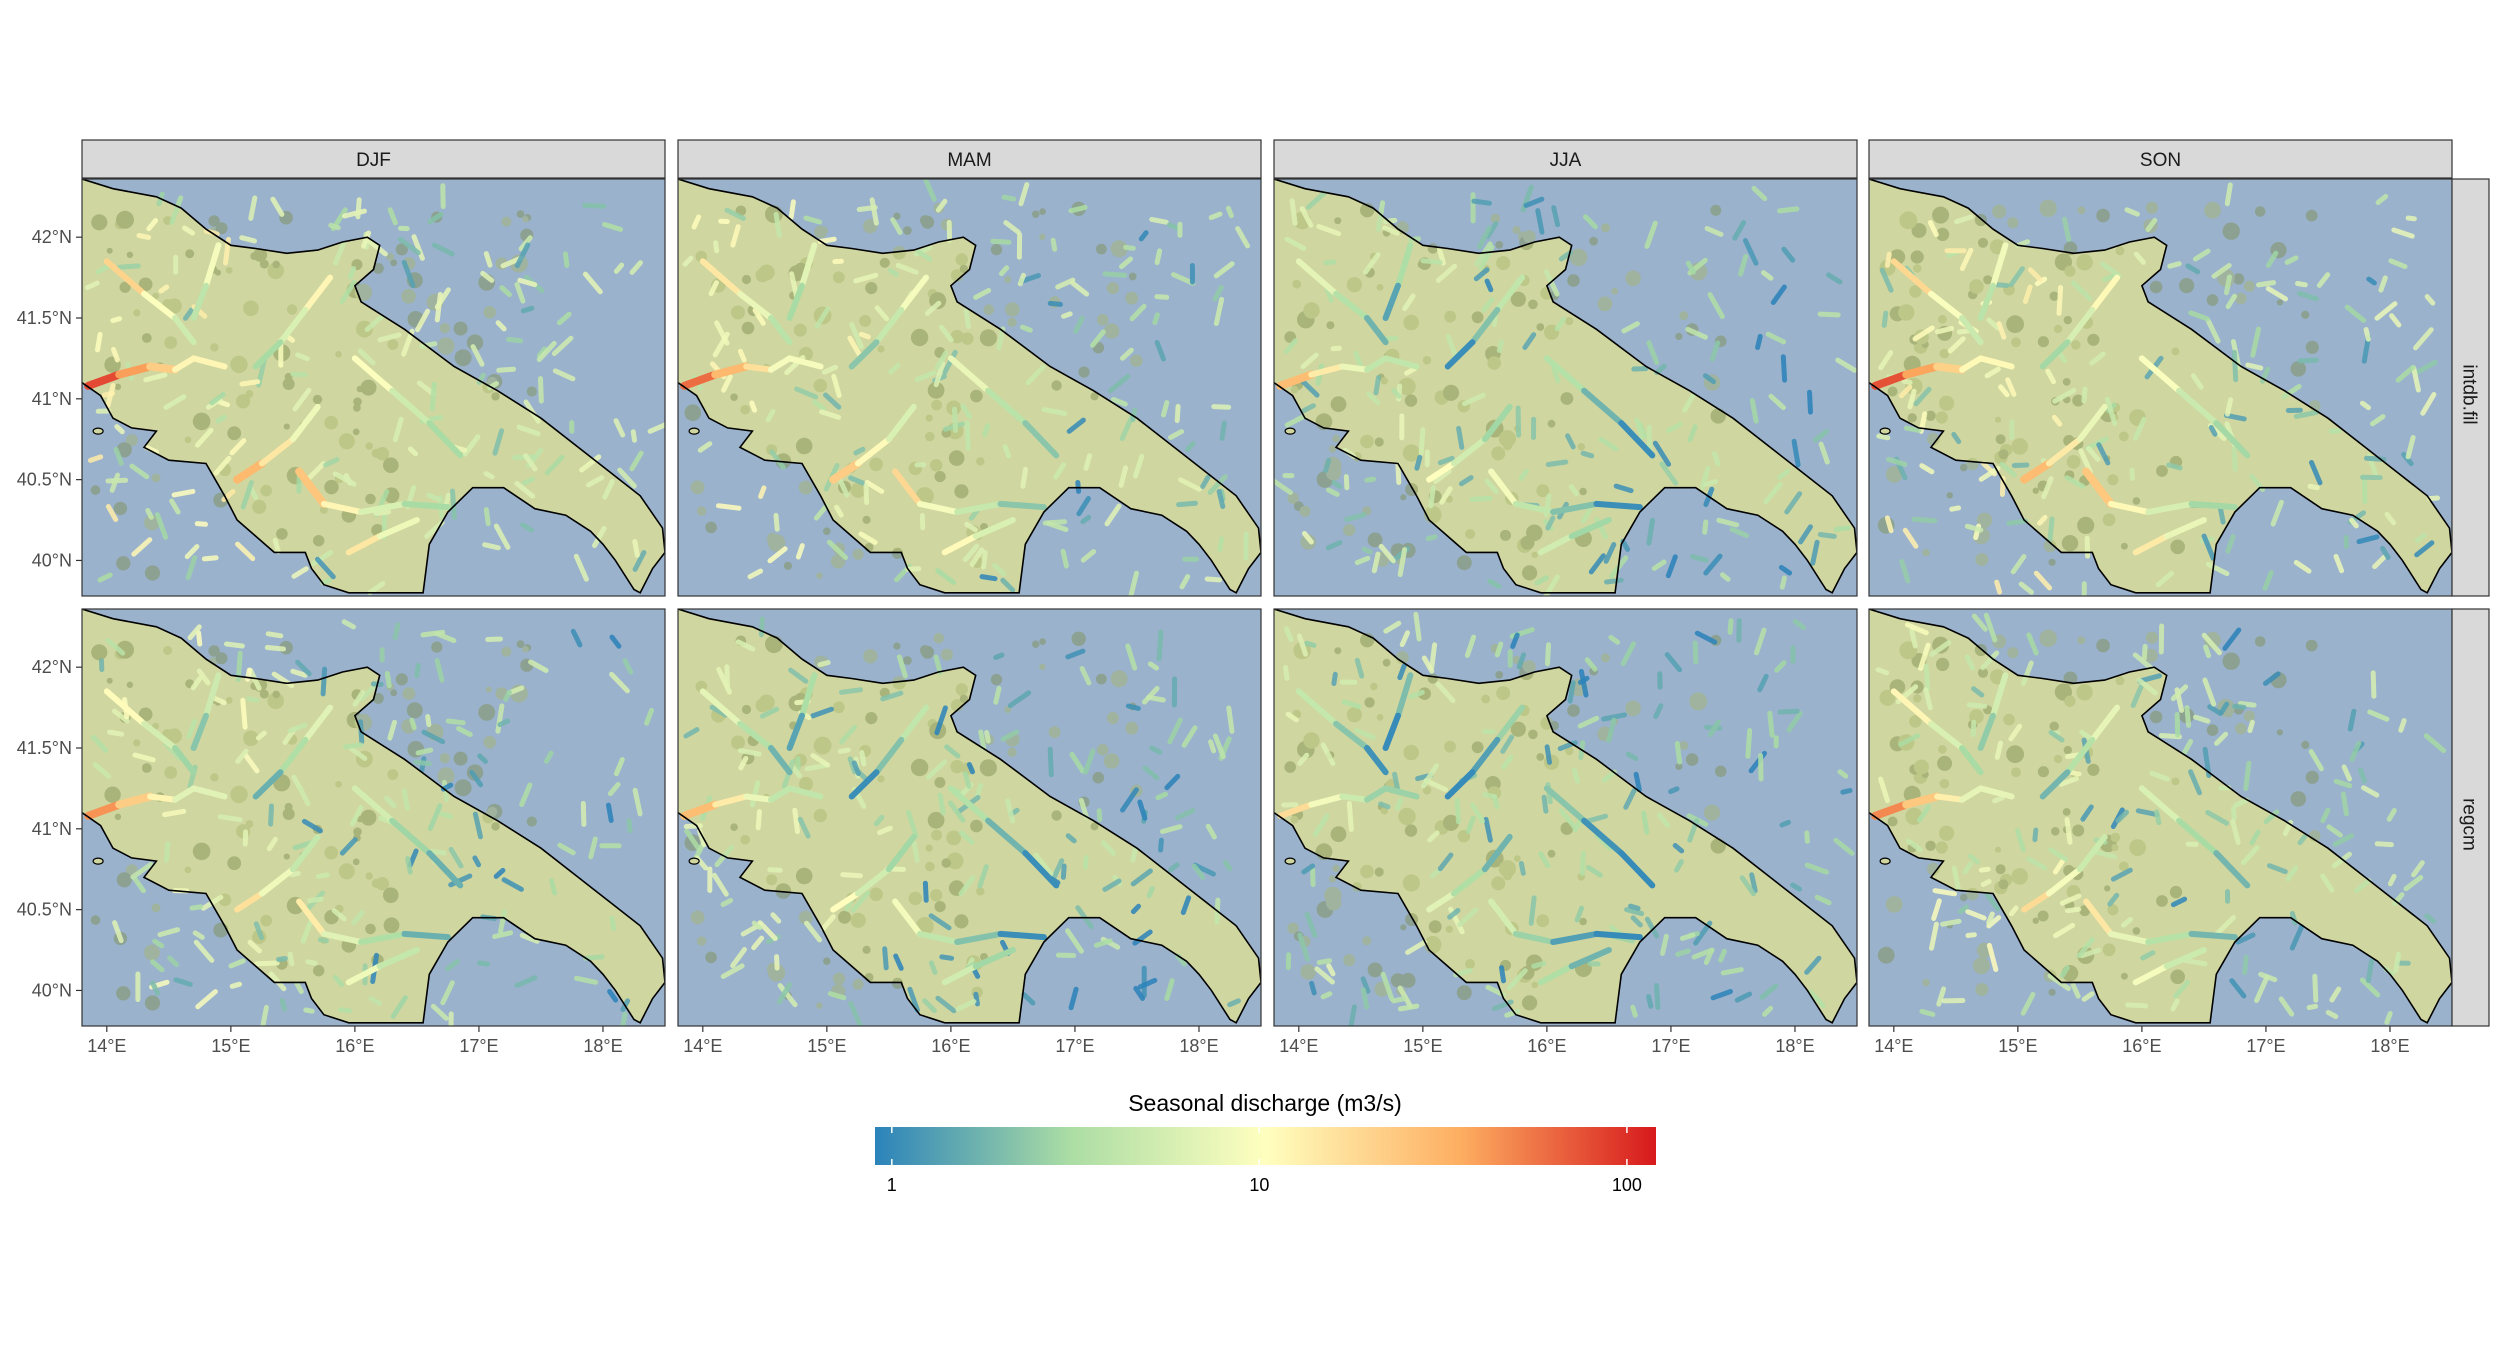 The image size is (2500, 1347). I want to click on map-panel-djf-intdb, so click(373, 387).